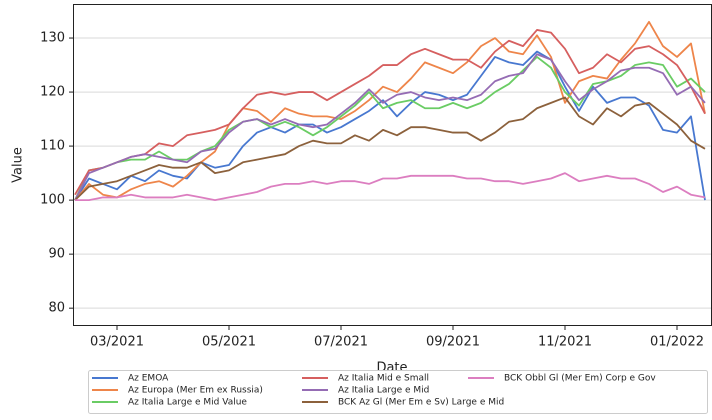 Image resolution: width=712 pixels, height=420 pixels. I want to click on x-tick-label: 07/2021, so click(341, 342).